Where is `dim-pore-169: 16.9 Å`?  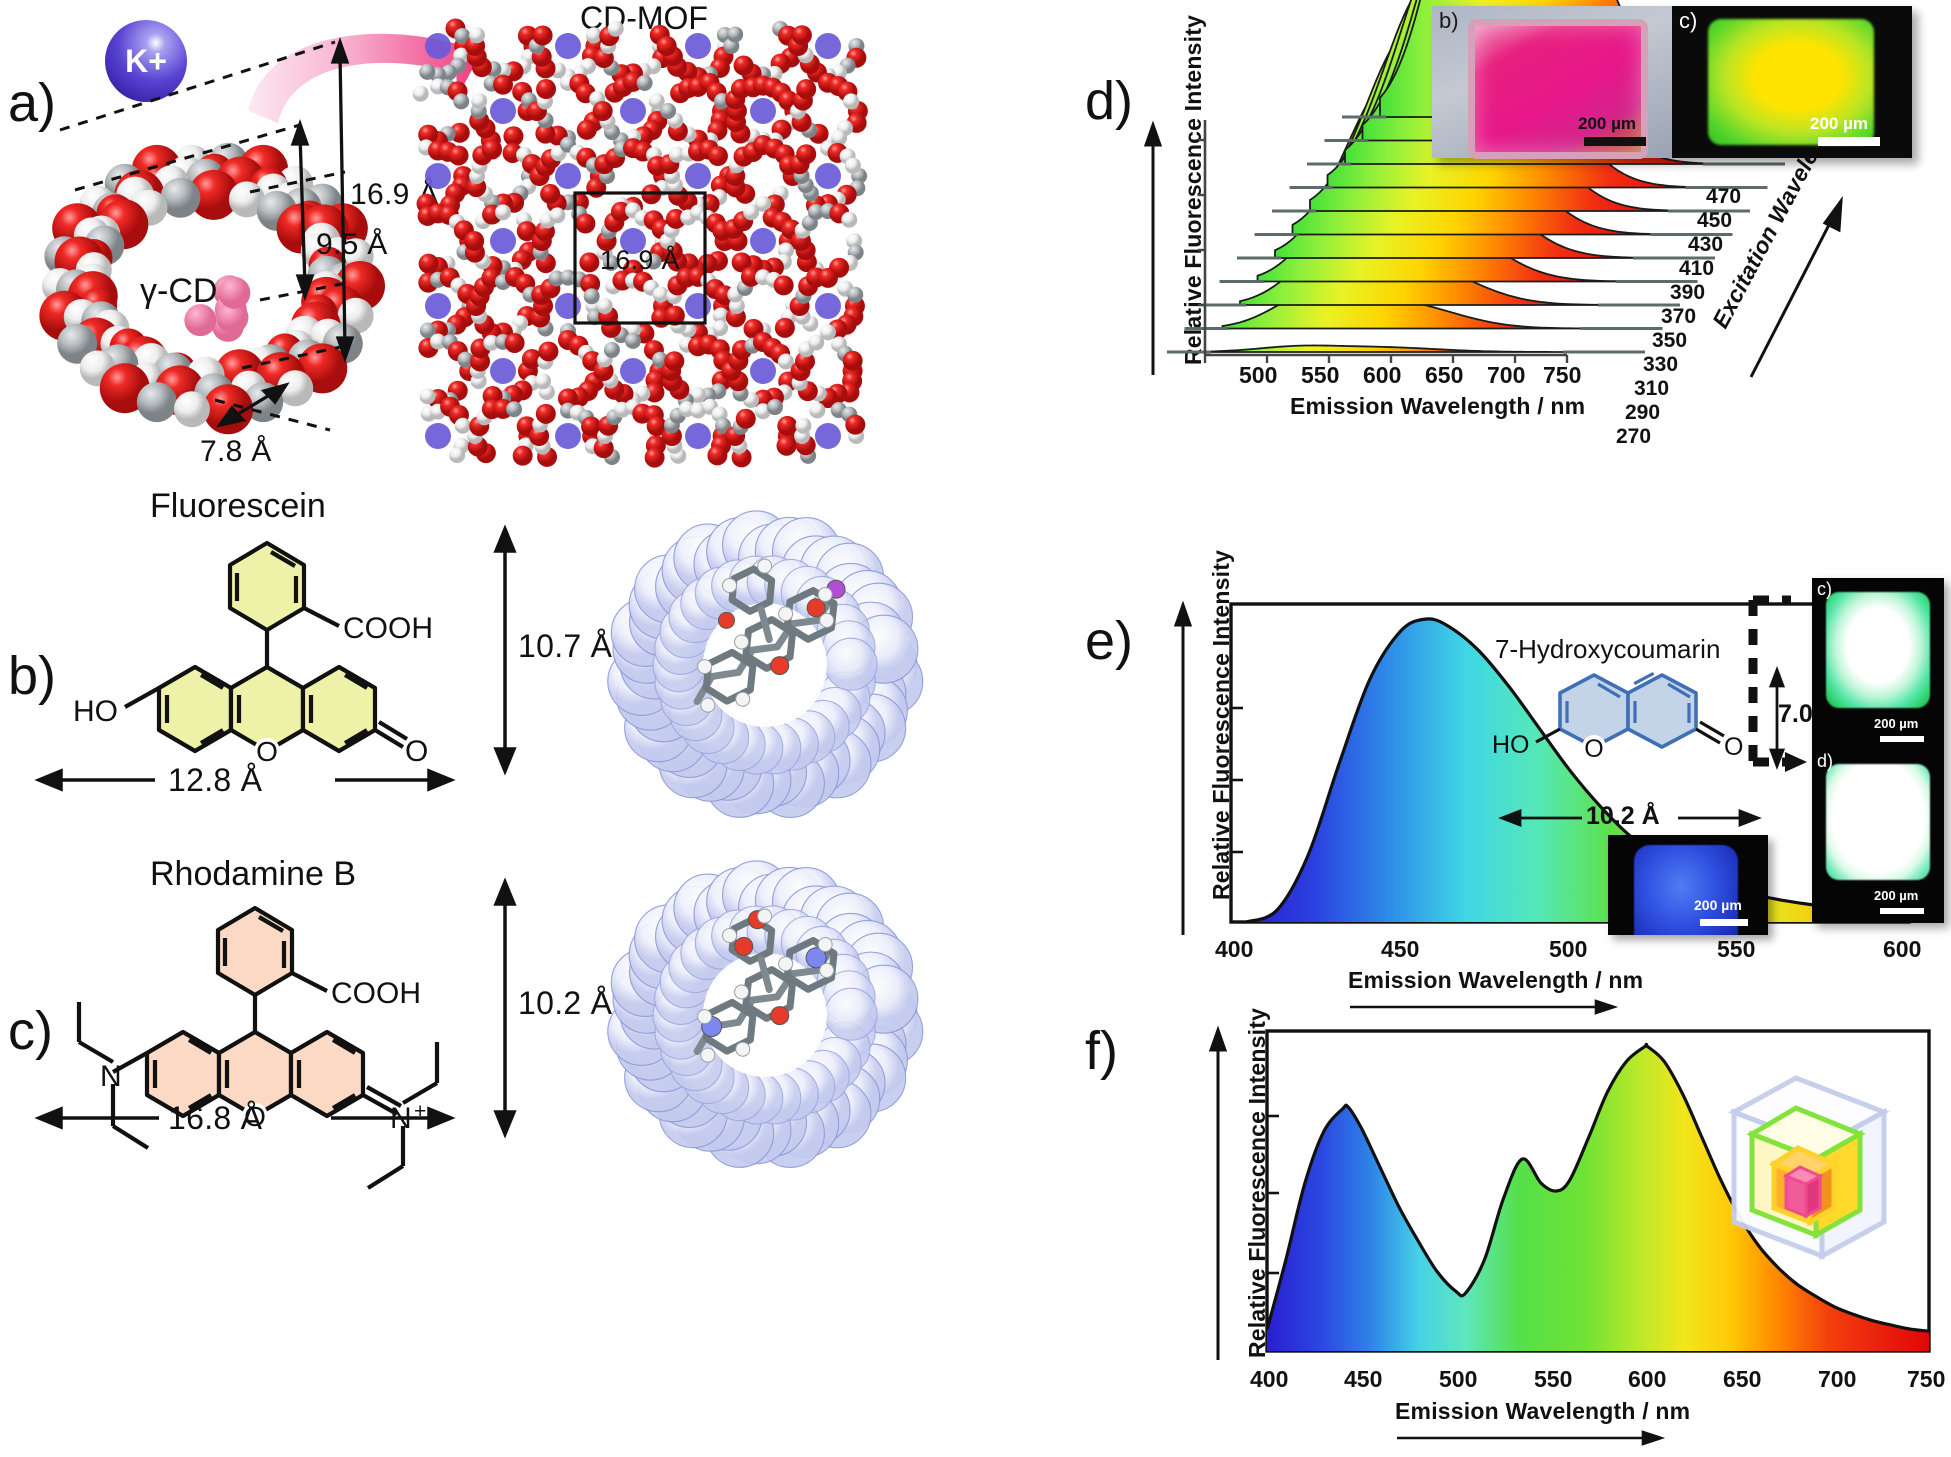 dim-pore-169: 16.9 Å is located at coordinates (640, 260).